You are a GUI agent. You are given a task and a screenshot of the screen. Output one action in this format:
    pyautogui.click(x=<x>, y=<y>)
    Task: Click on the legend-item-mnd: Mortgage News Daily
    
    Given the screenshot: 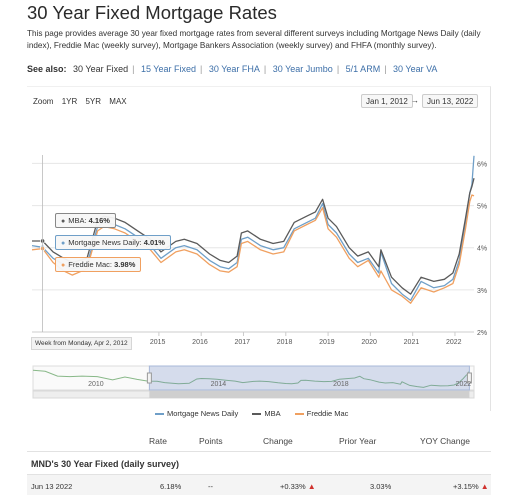 What is the action you would take?
    pyautogui.click(x=196, y=413)
    